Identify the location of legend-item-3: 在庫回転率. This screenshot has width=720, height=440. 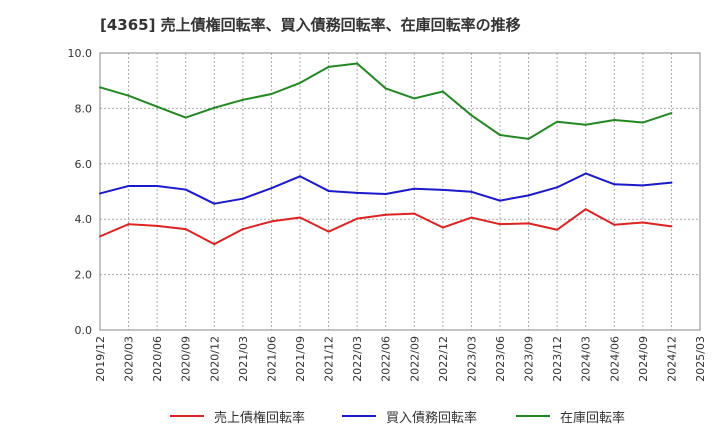
(570, 416).